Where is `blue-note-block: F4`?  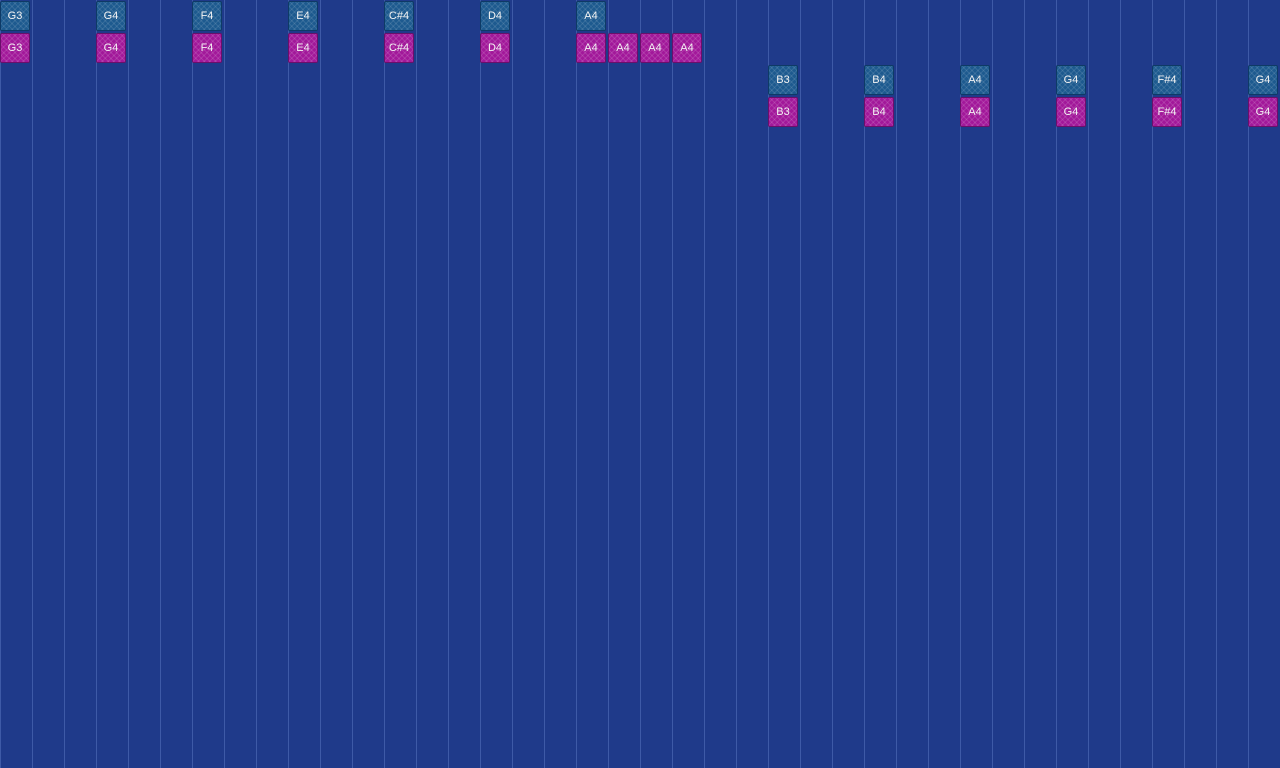
blue-note-block: F4 is located at coordinates (207, 16).